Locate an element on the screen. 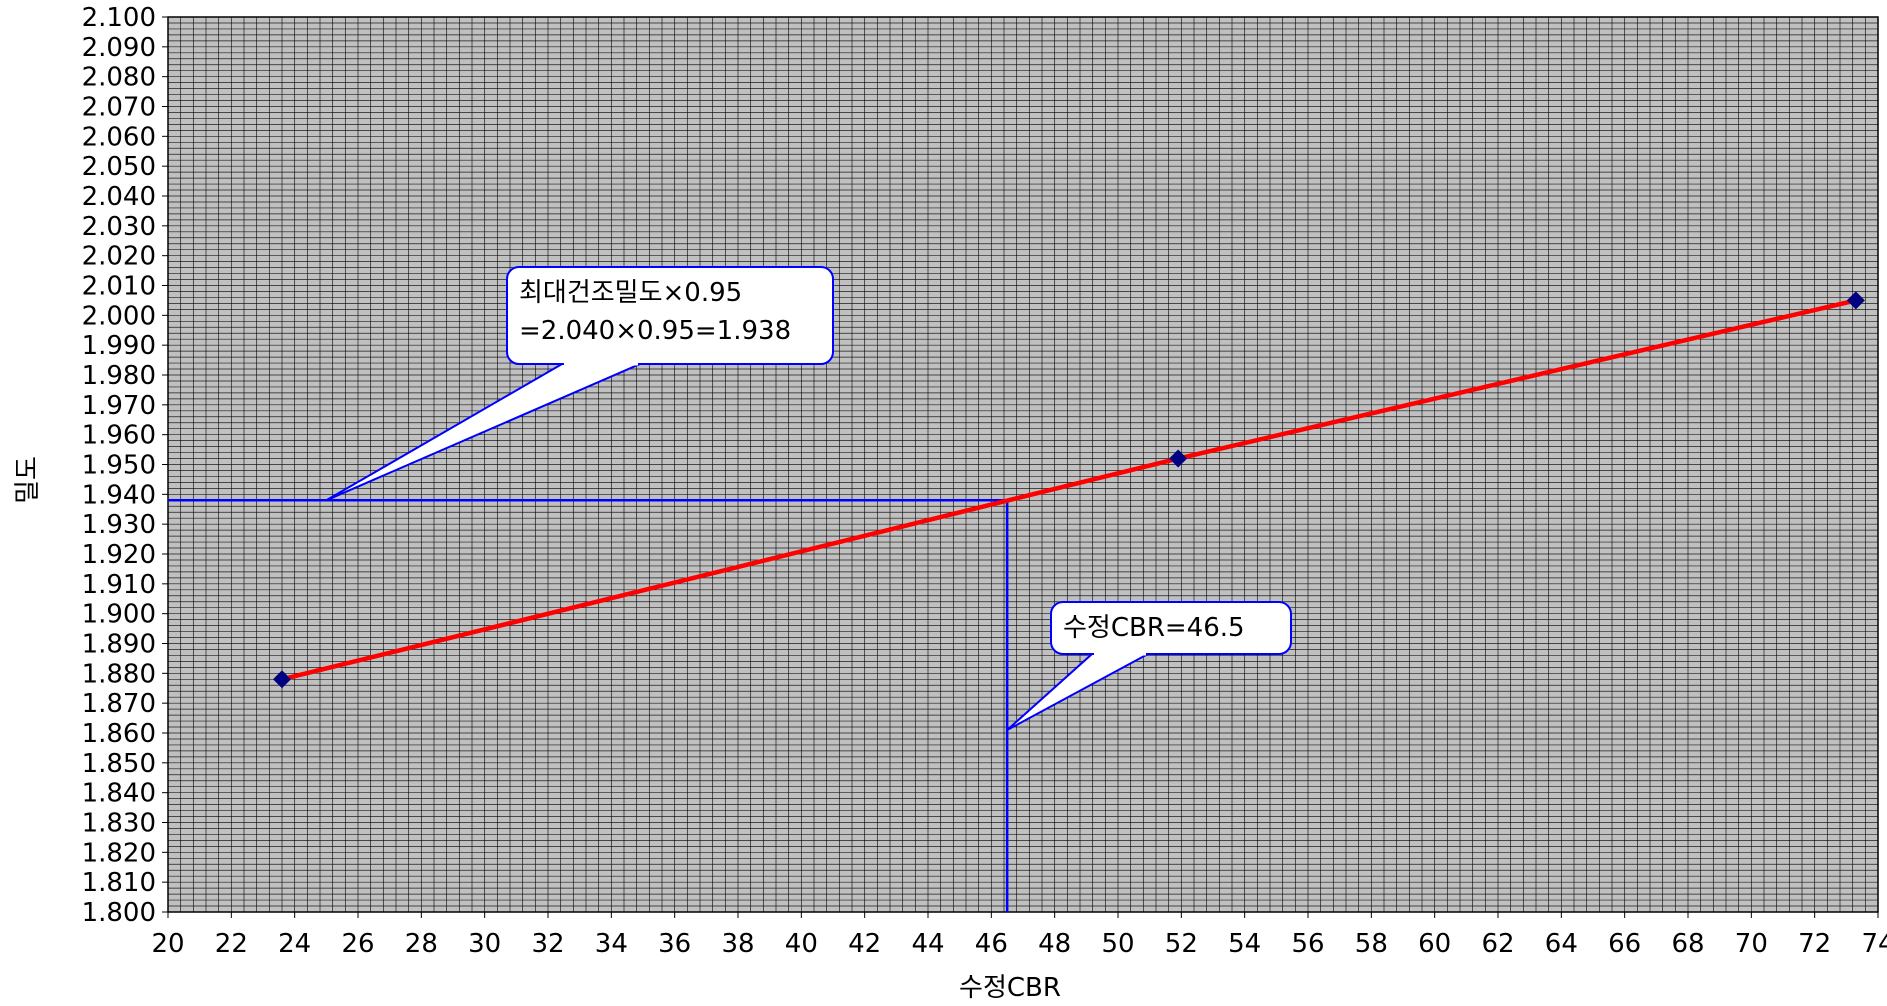 Image resolution: width=1887 pixels, height=1006 pixels. x-tick-label: 72 is located at coordinates (1814, 944).